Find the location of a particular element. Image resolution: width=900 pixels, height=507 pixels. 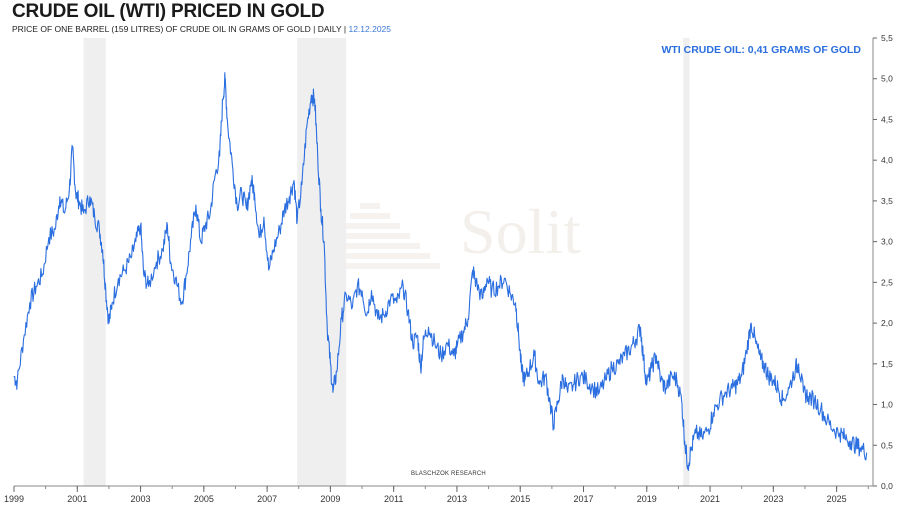

y-tick-label-9: 4,5 is located at coordinates (887, 119).